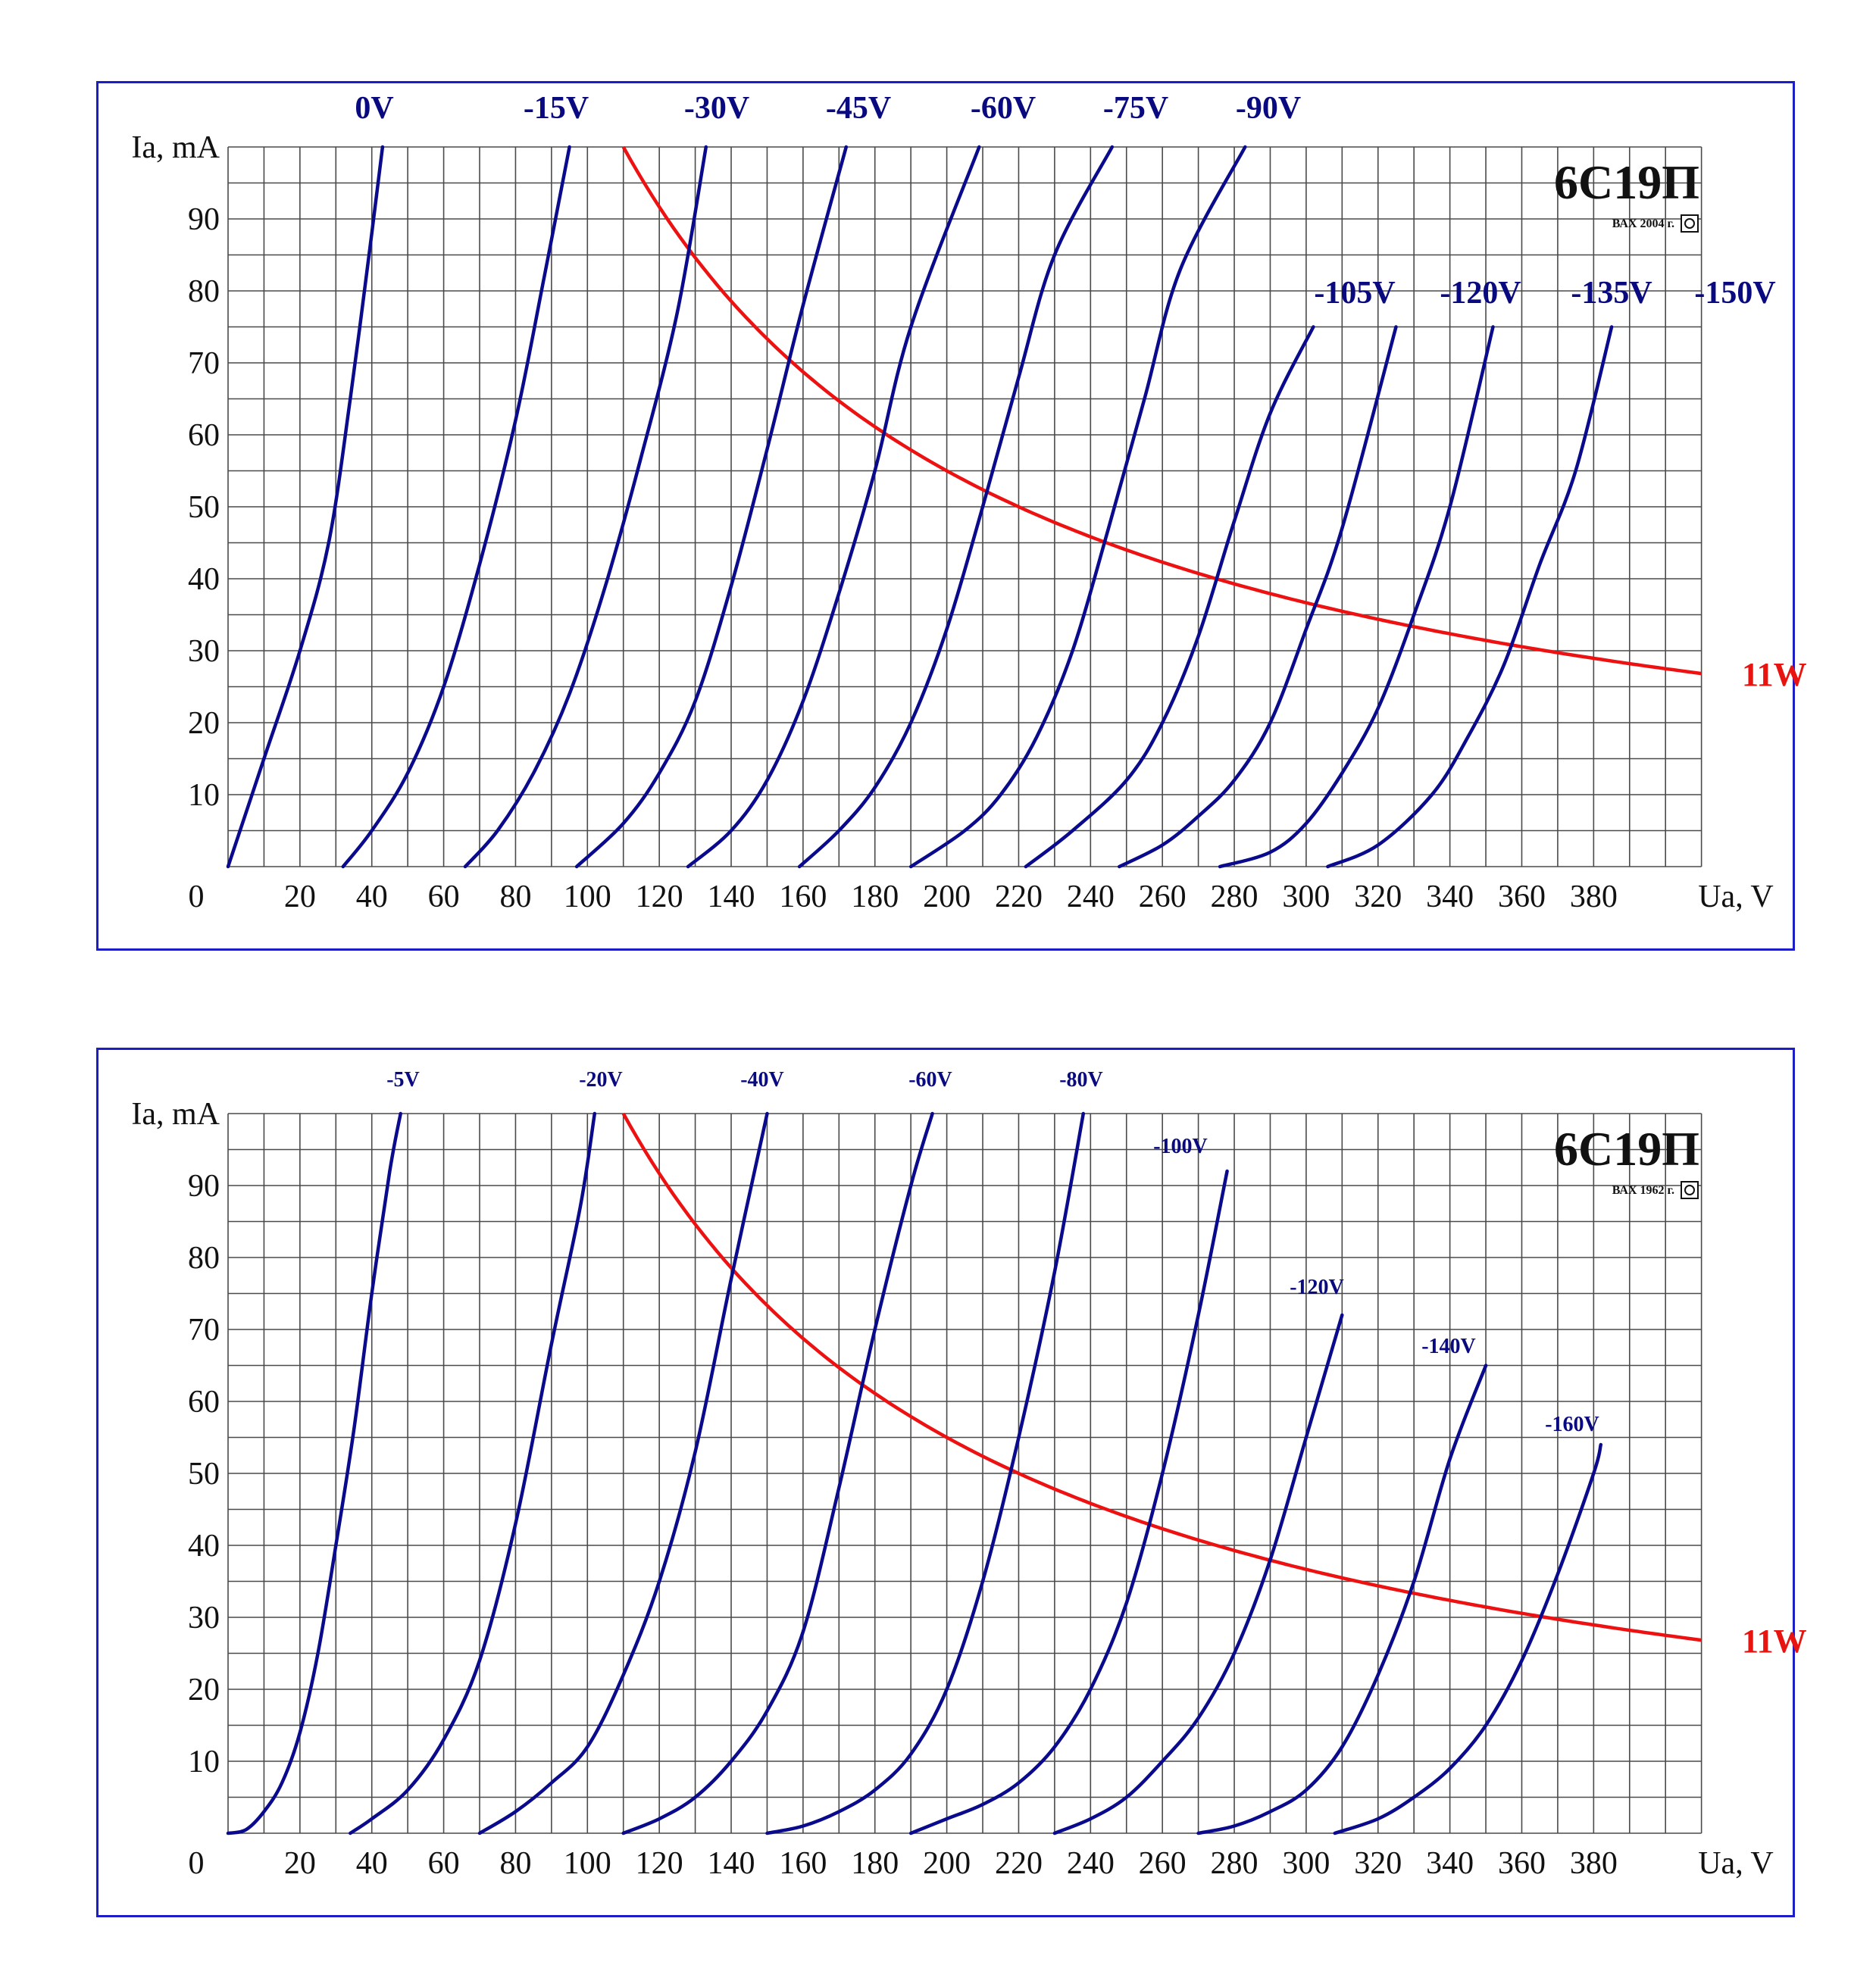 This screenshot has width=1876, height=1987. What do you see at coordinates (587, 1863) in the screenshot?
I see `x-tick-label: 100` at bounding box center [587, 1863].